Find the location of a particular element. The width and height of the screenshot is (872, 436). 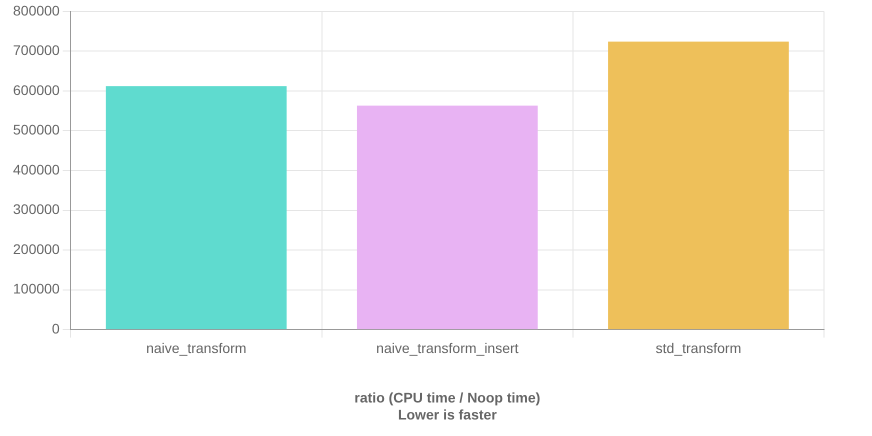

y-tick-label: 0 is located at coordinates (56, 328).